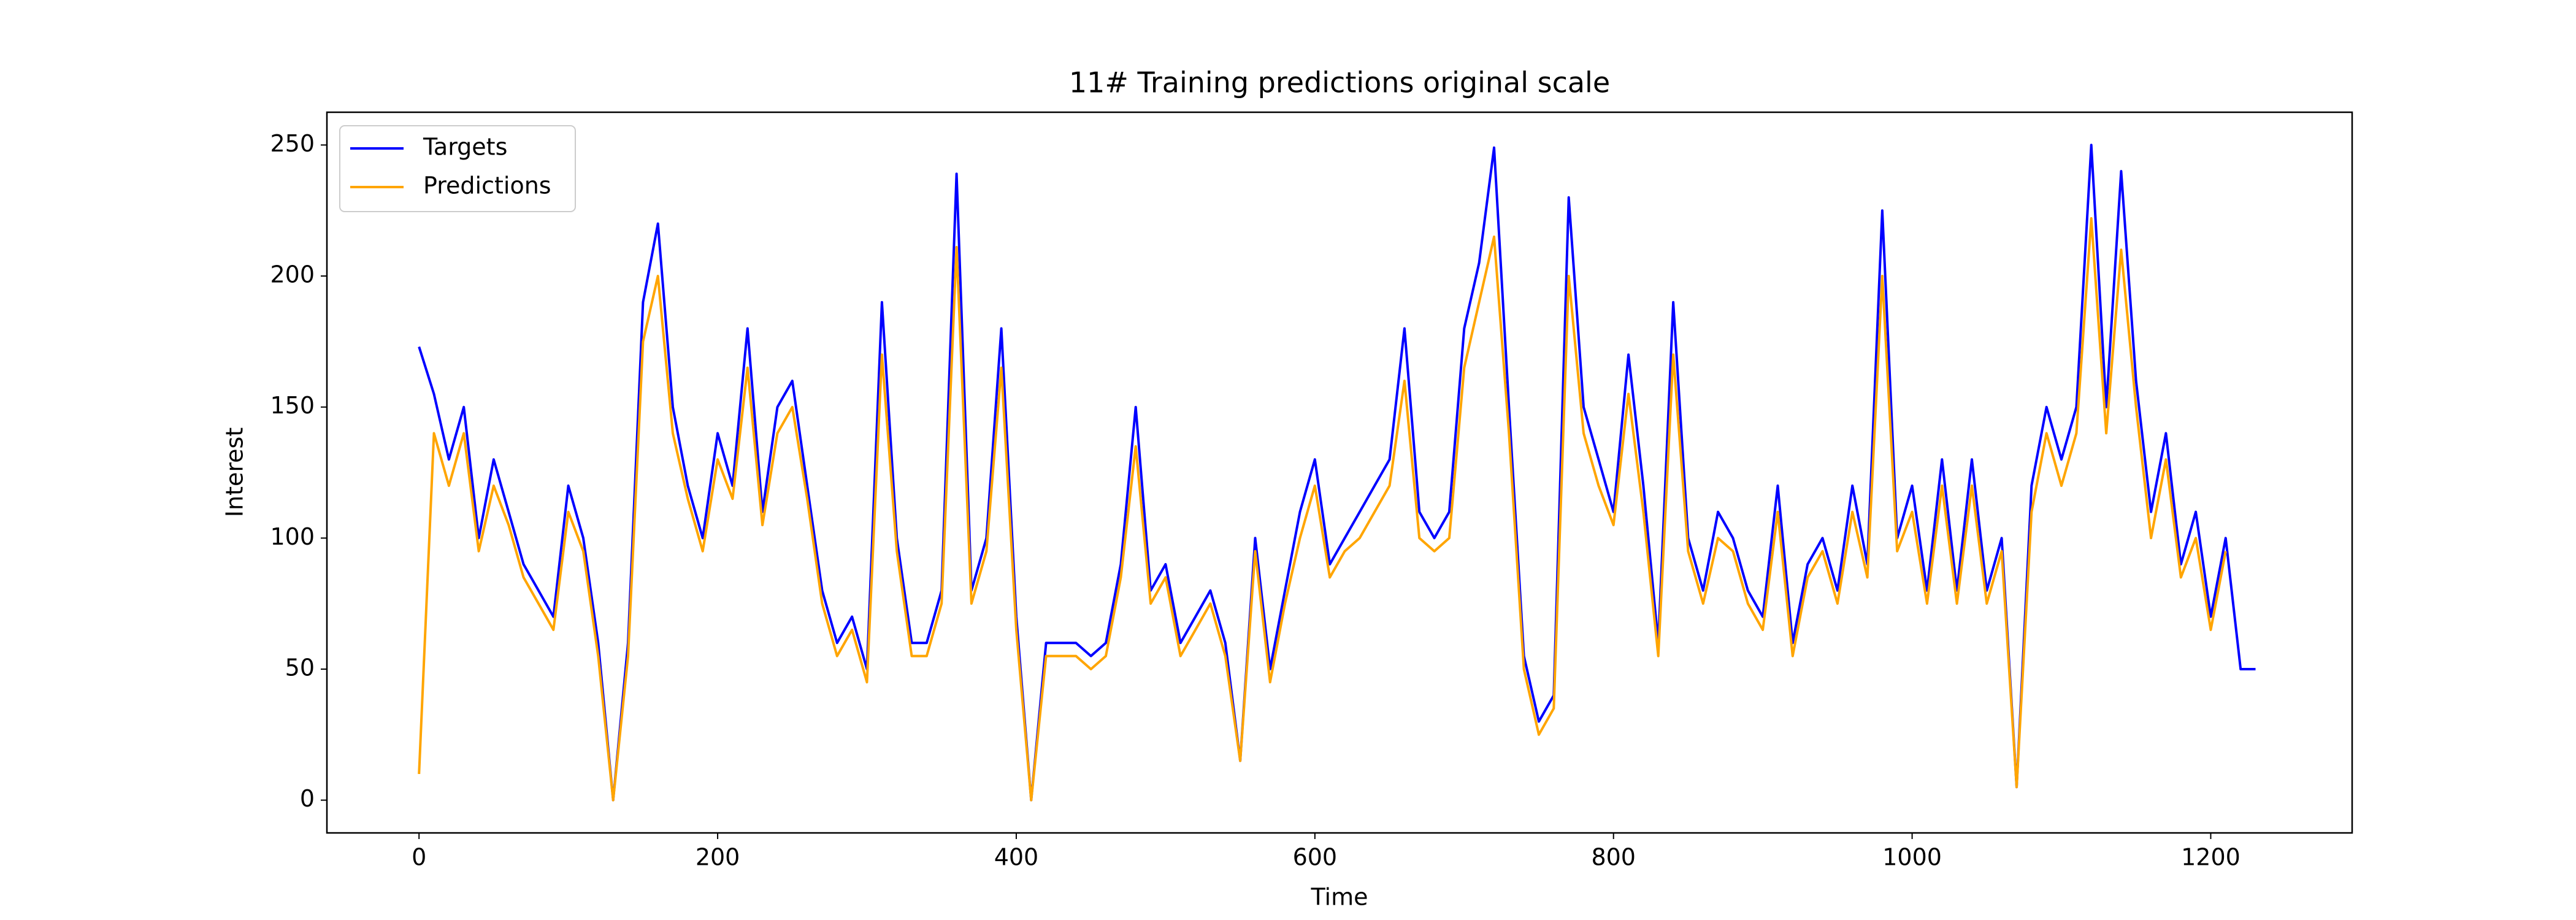 The image size is (2576, 920). I want to click on x-tick-label: 1200, so click(2211, 857).